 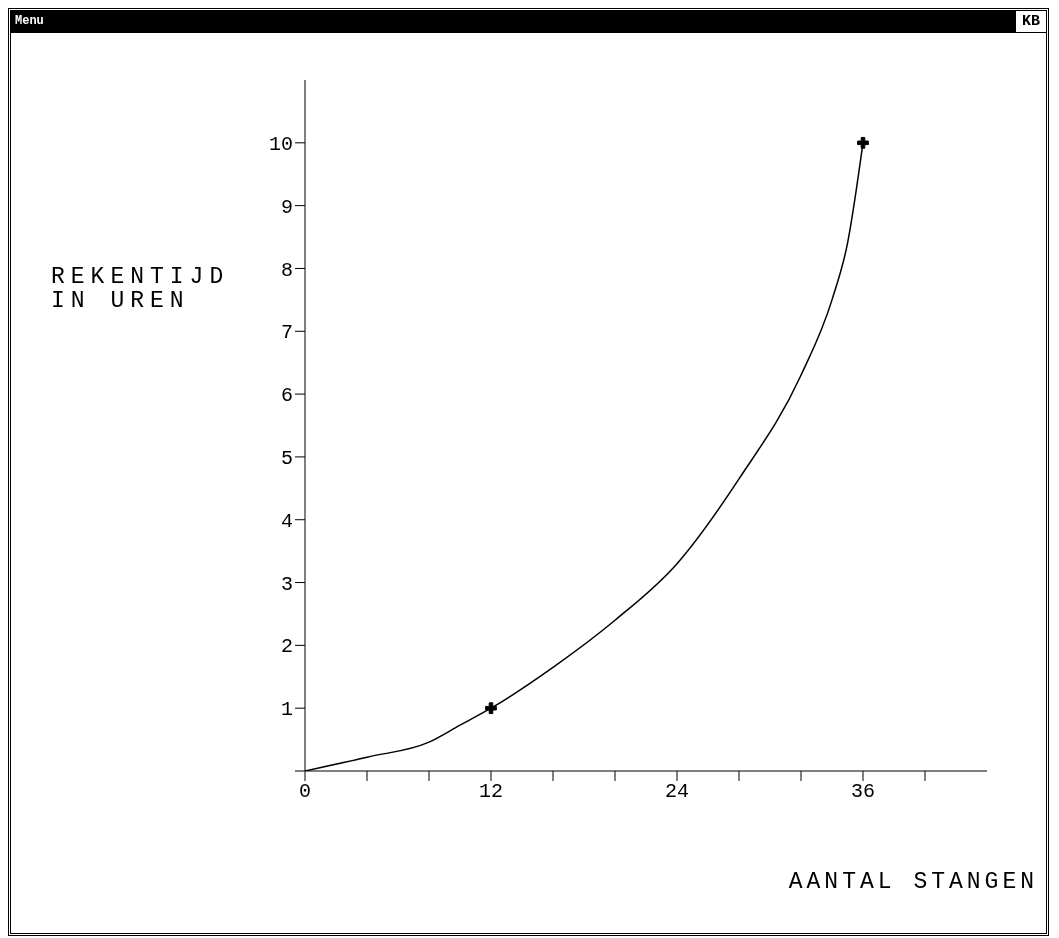 What do you see at coordinates (280, 144) in the screenshot?
I see `y-tick-label: 10` at bounding box center [280, 144].